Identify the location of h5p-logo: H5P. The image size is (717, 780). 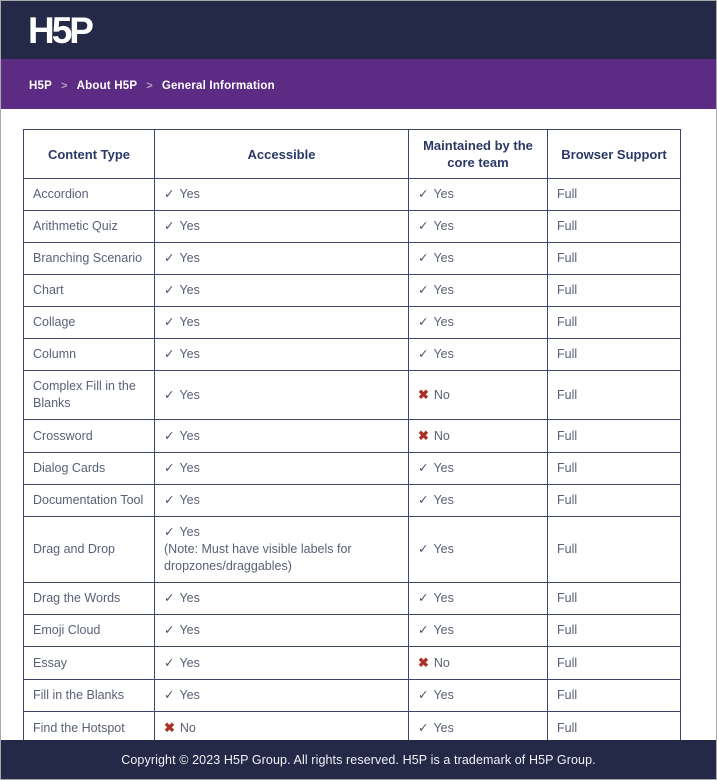
(61, 30).